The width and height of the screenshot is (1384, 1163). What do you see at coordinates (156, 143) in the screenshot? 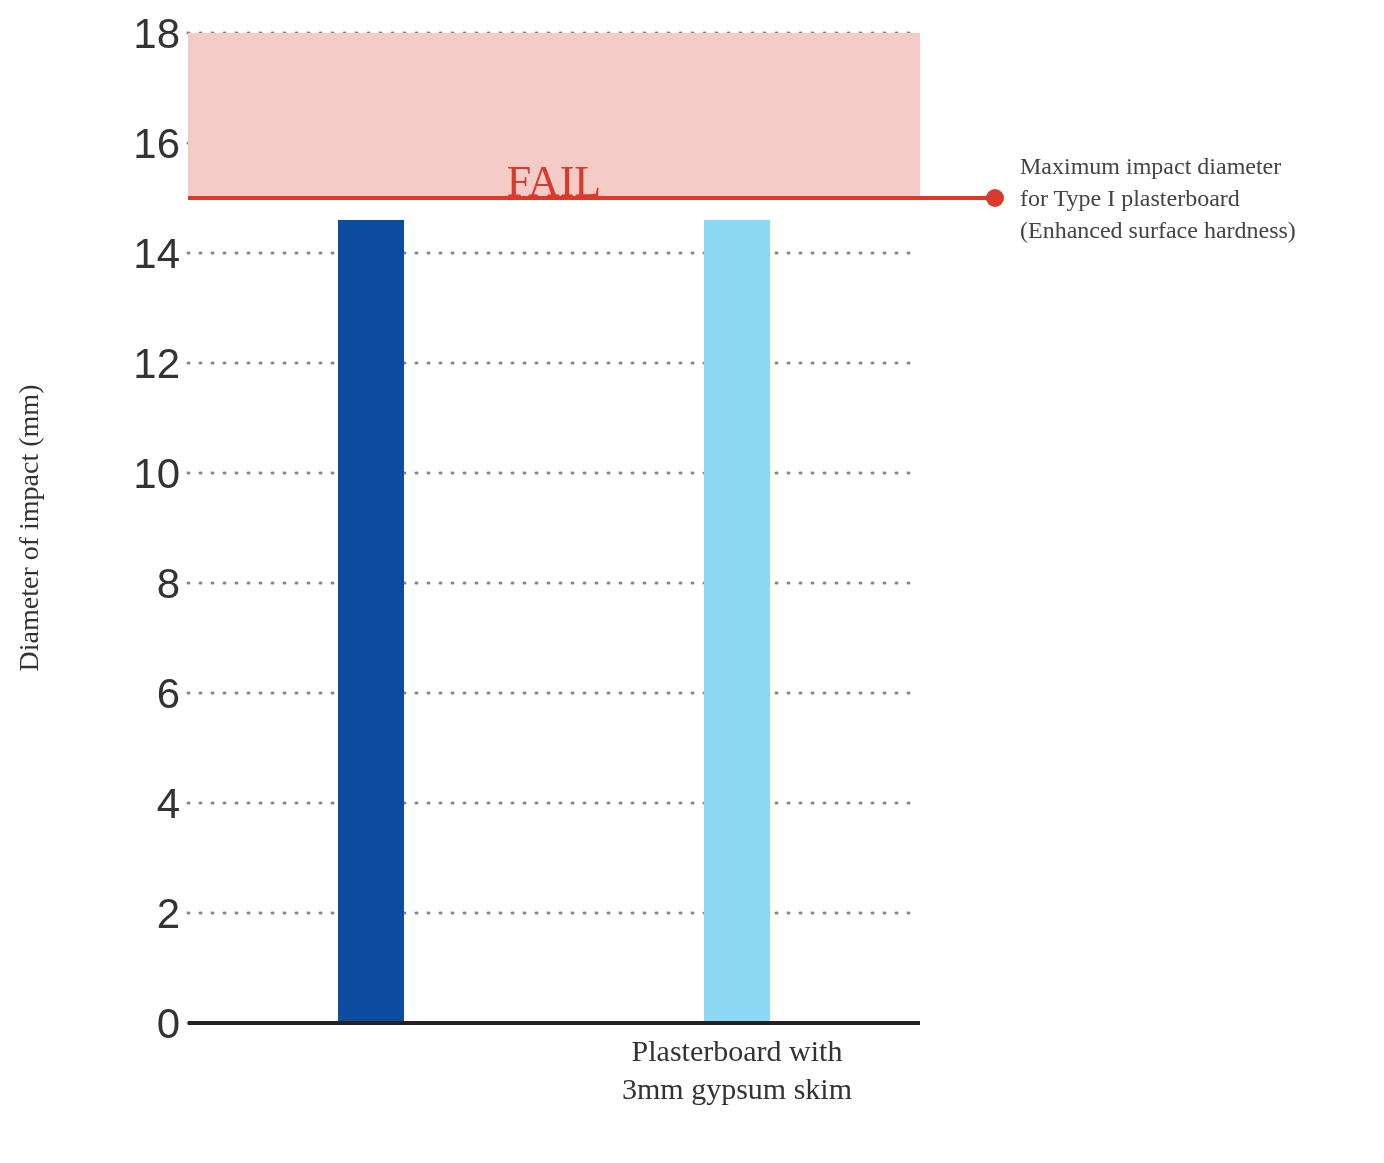
I see `y-tick-label: 16` at bounding box center [156, 143].